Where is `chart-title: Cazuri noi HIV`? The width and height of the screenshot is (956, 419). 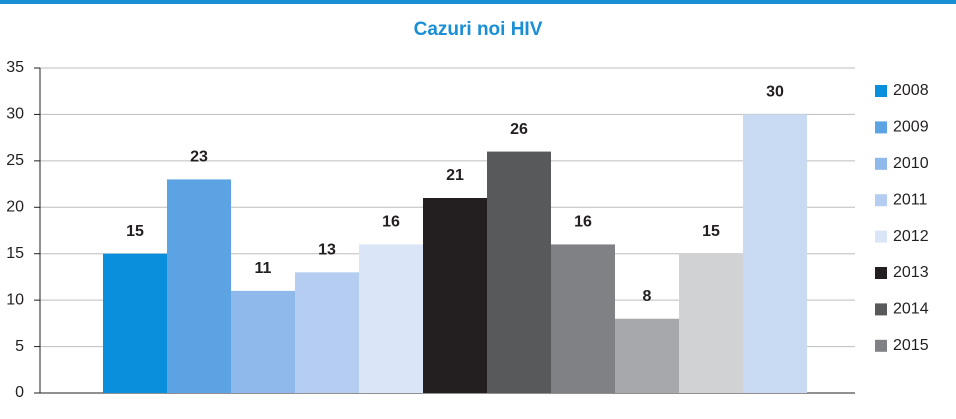 chart-title: Cazuri noi HIV is located at coordinates (478, 29).